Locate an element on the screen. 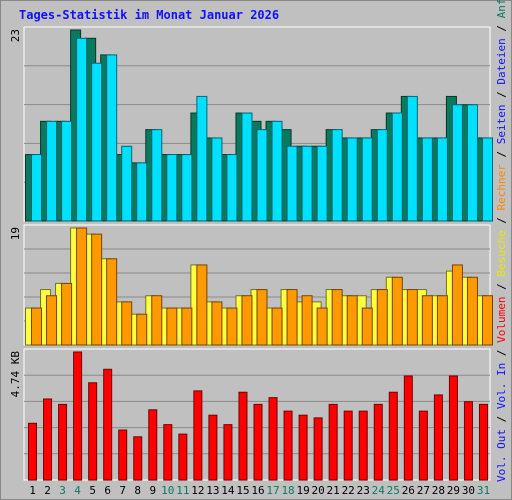  day-label: 12 is located at coordinates (197, 490).